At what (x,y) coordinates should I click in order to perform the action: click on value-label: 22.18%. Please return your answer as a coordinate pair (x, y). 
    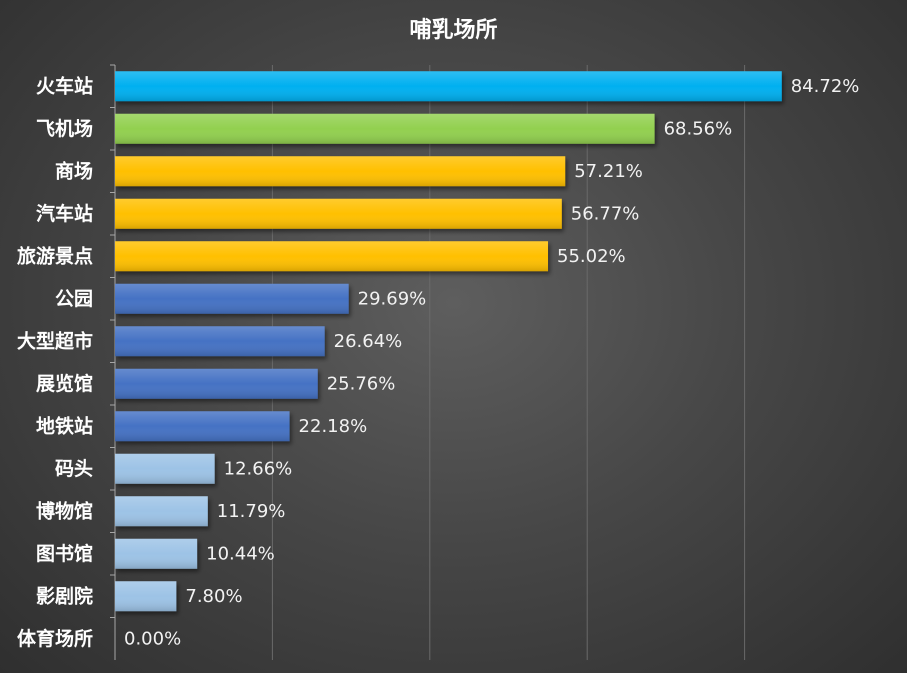
    Looking at the image, I should click on (333, 426).